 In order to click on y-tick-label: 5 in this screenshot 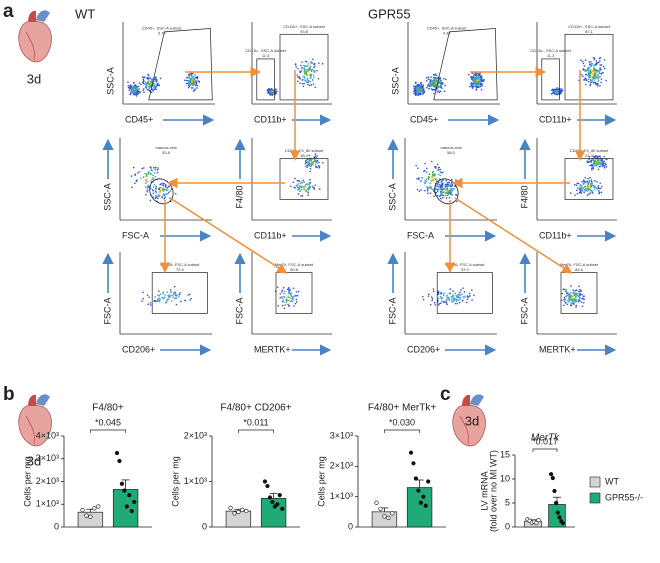, I will do `click(507, 502)`.